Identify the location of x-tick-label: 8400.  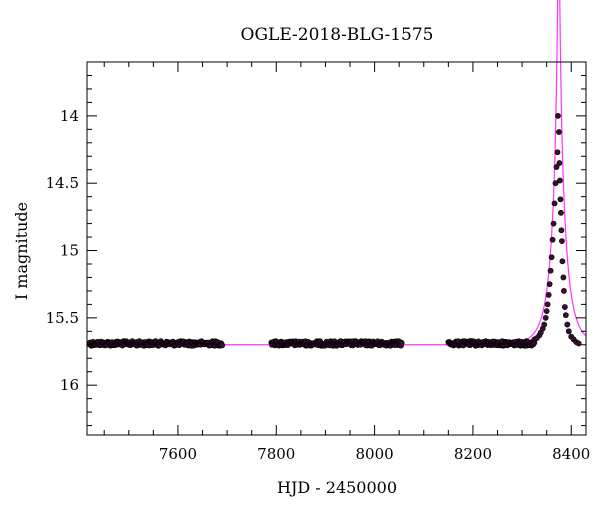
(571, 454).